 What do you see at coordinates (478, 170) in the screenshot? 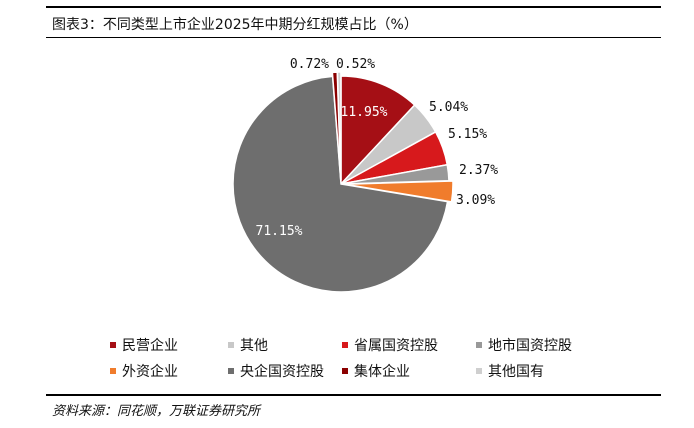
I see `slice-label-3: 2.37%` at bounding box center [478, 170].